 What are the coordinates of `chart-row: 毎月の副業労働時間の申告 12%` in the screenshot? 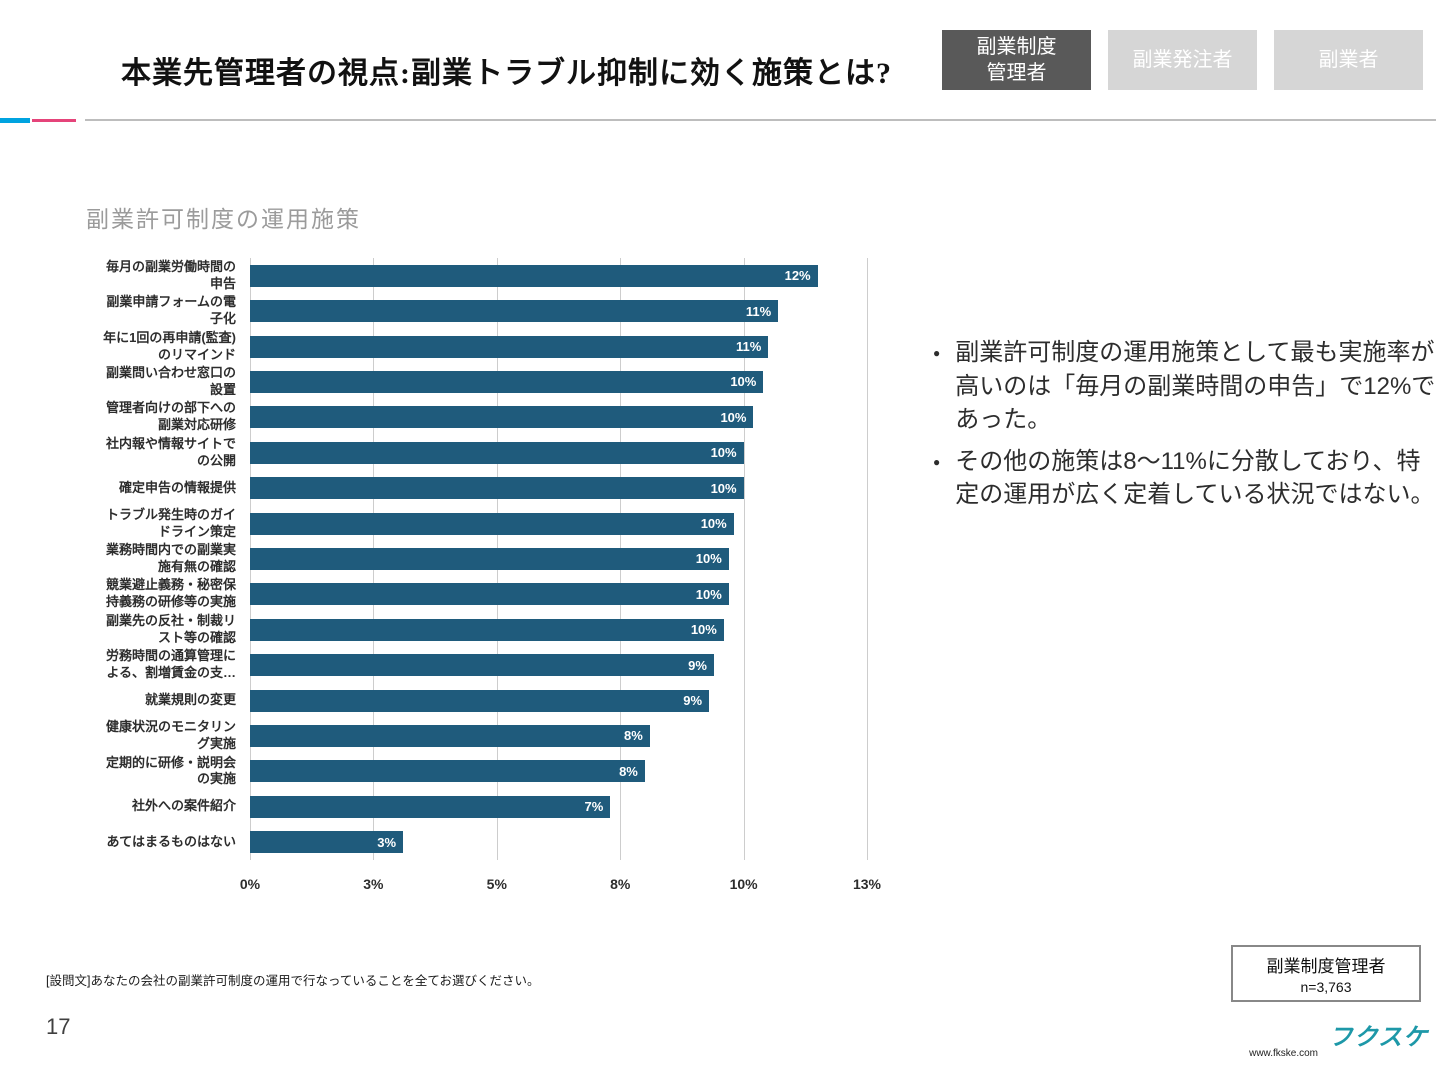 It's located at (476, 275).